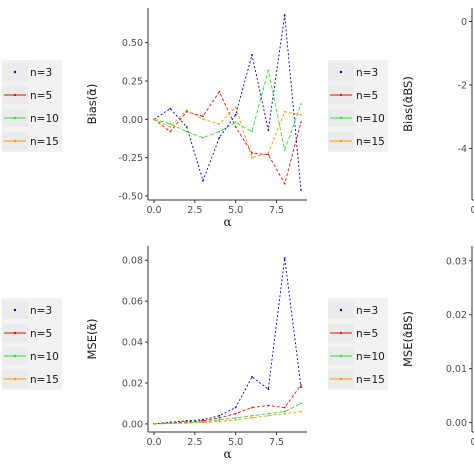 Image resolution: width=474 pixels, height=474 pixels. I want to click on chart-panel-2: -4 -2 0 0.0 Bias(α̂BS) n=3 n=5 n=10 n=15, so click(401, 112).